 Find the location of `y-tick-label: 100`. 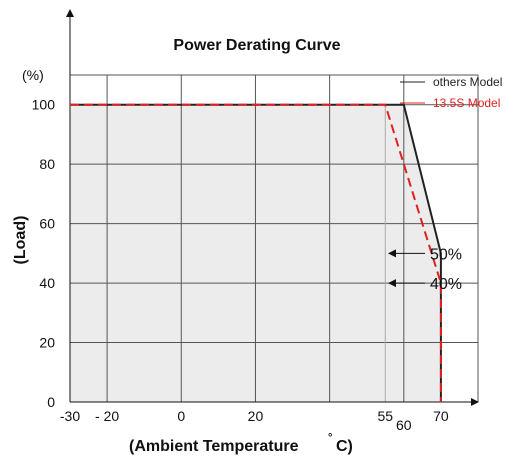

y-tick-label: 100 is located at coordinates (44, 105).